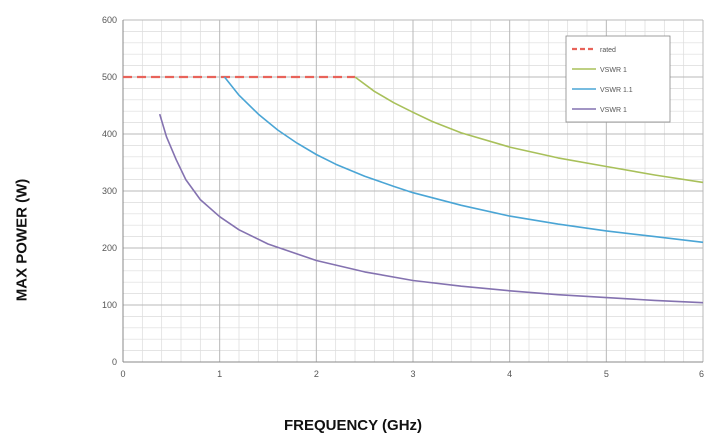  Describe the element at coordinates (114, 362) in the screenshot. I see `y-tick-label: 0` at that location.